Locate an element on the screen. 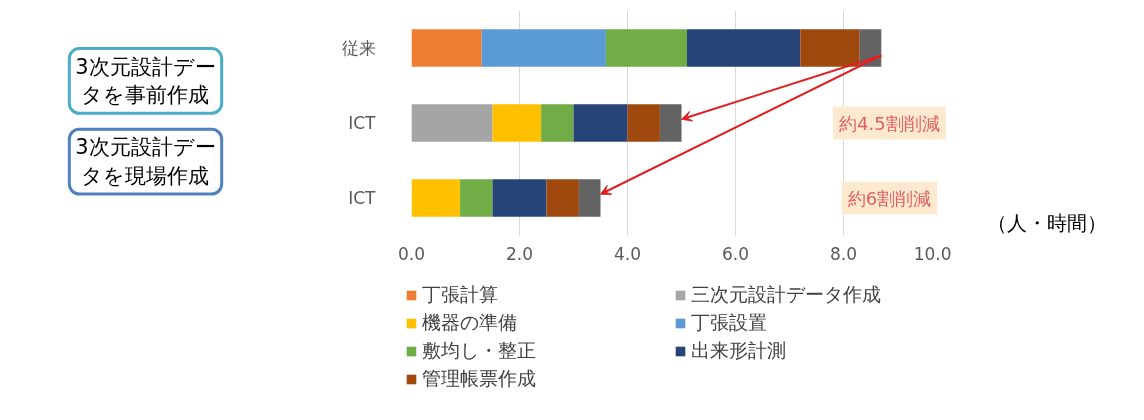  x-tick-label: 0.0 is located at coordinates (411, 253).